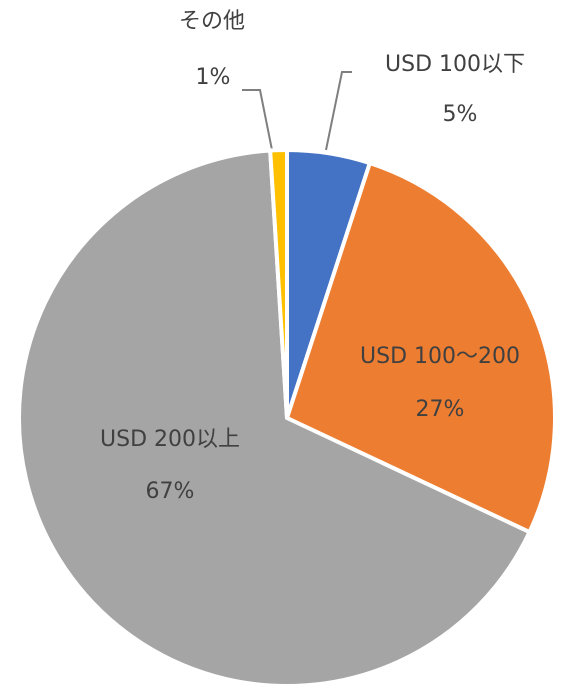 The width and height of the screenshot is (575, 700). I want to click on value-label: 5%, so click(460, 114).